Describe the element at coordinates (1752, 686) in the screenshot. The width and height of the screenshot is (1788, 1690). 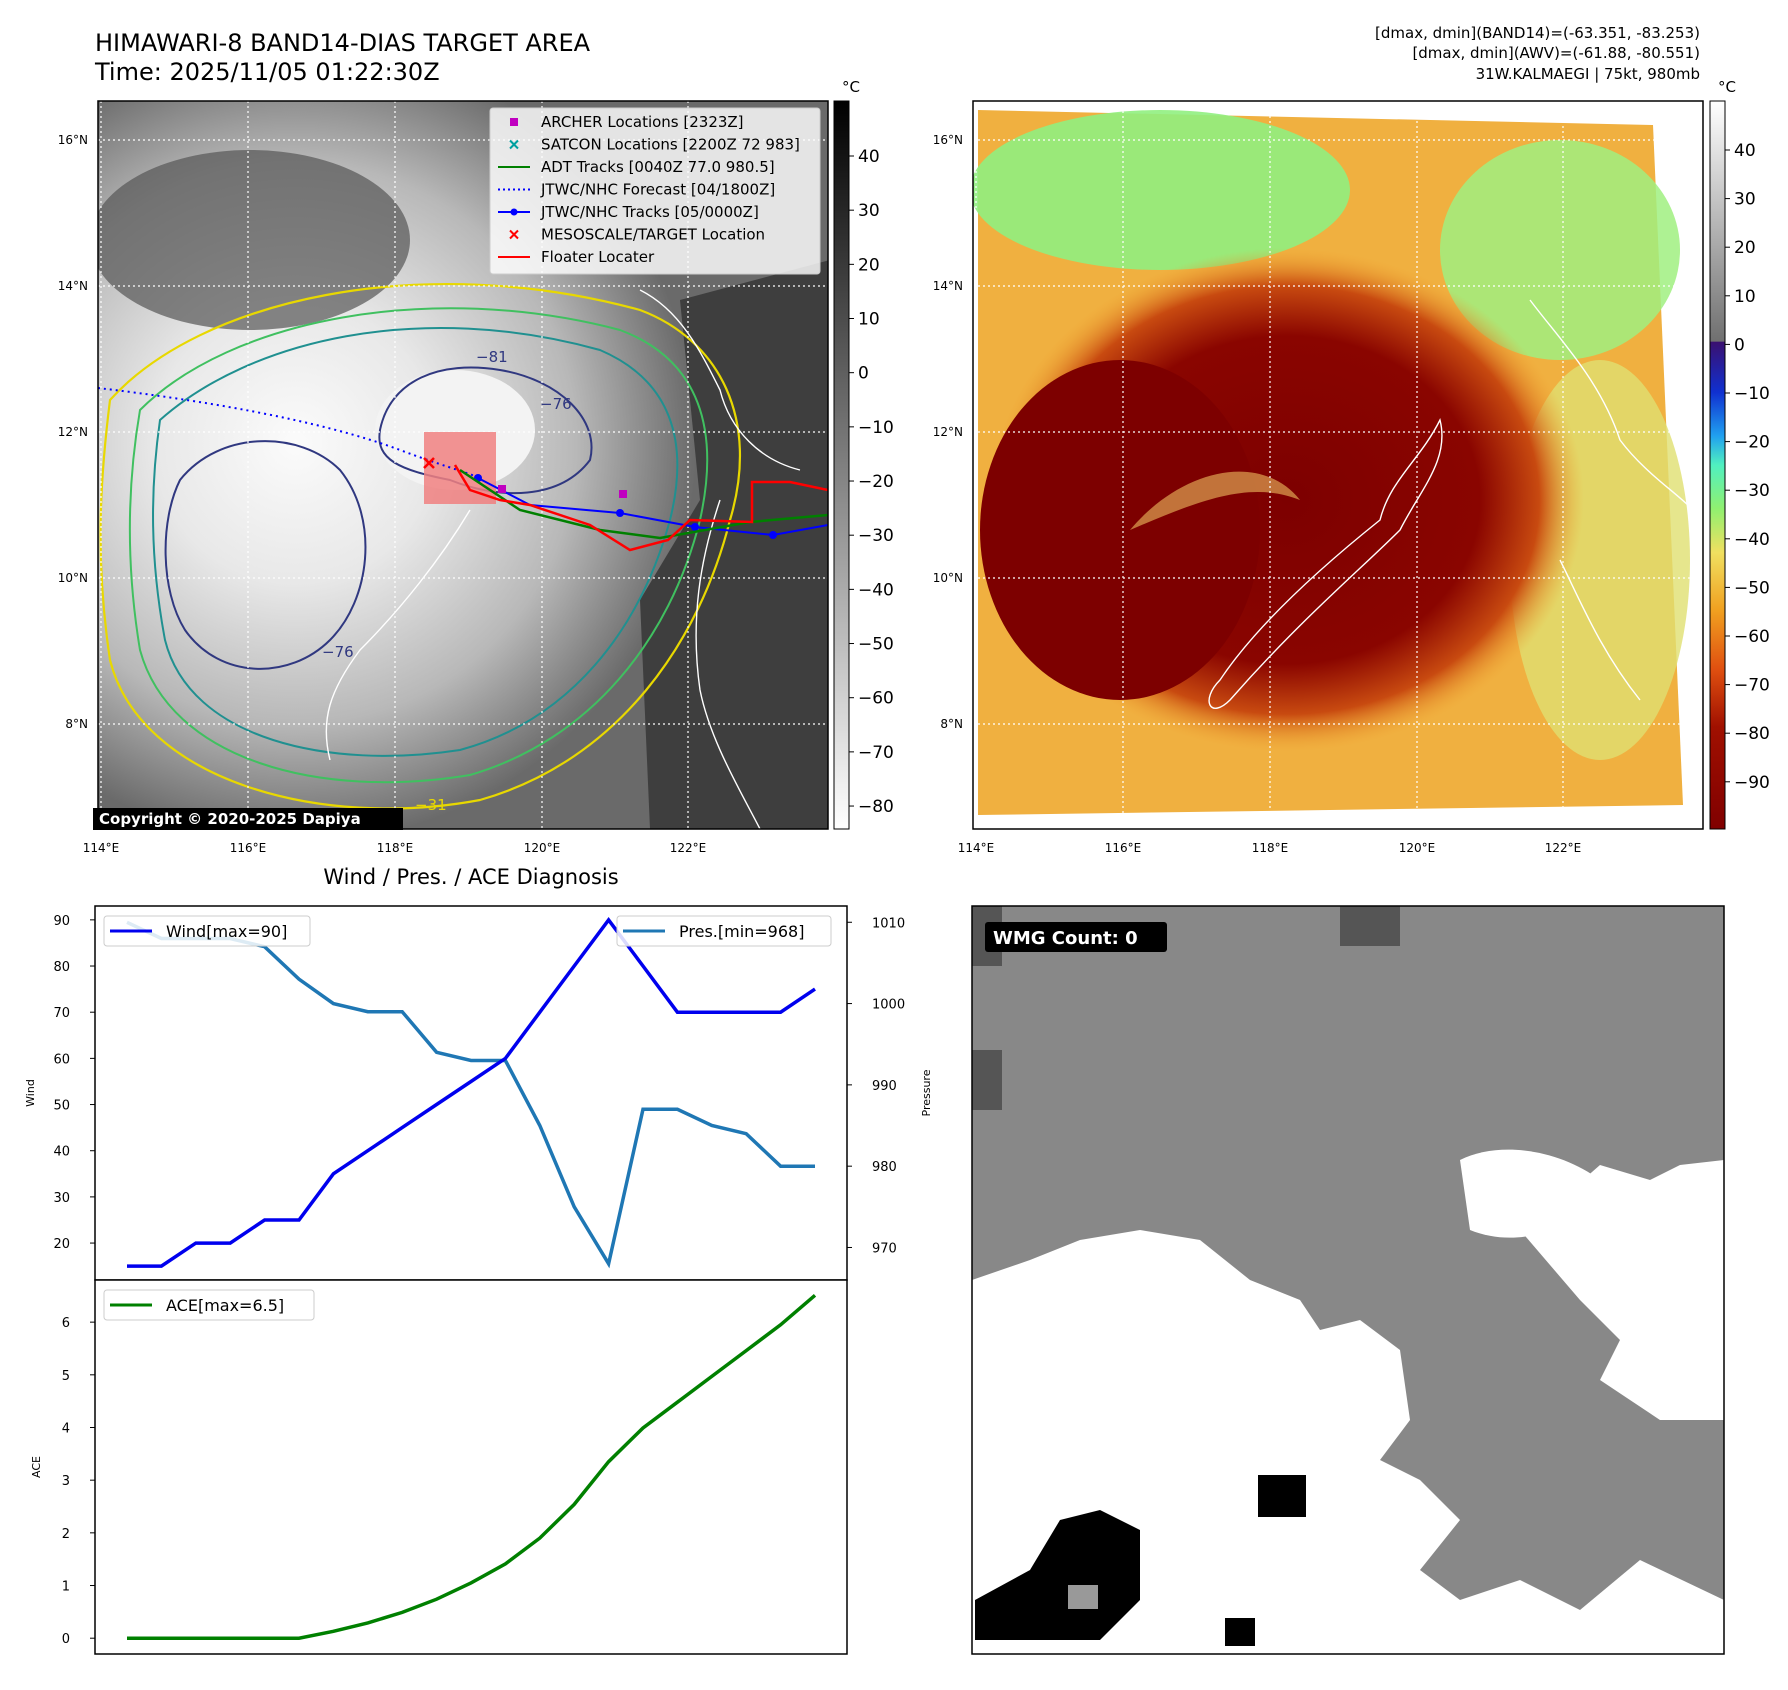
I see `color-colorbar-tick-label: −70` at that location.